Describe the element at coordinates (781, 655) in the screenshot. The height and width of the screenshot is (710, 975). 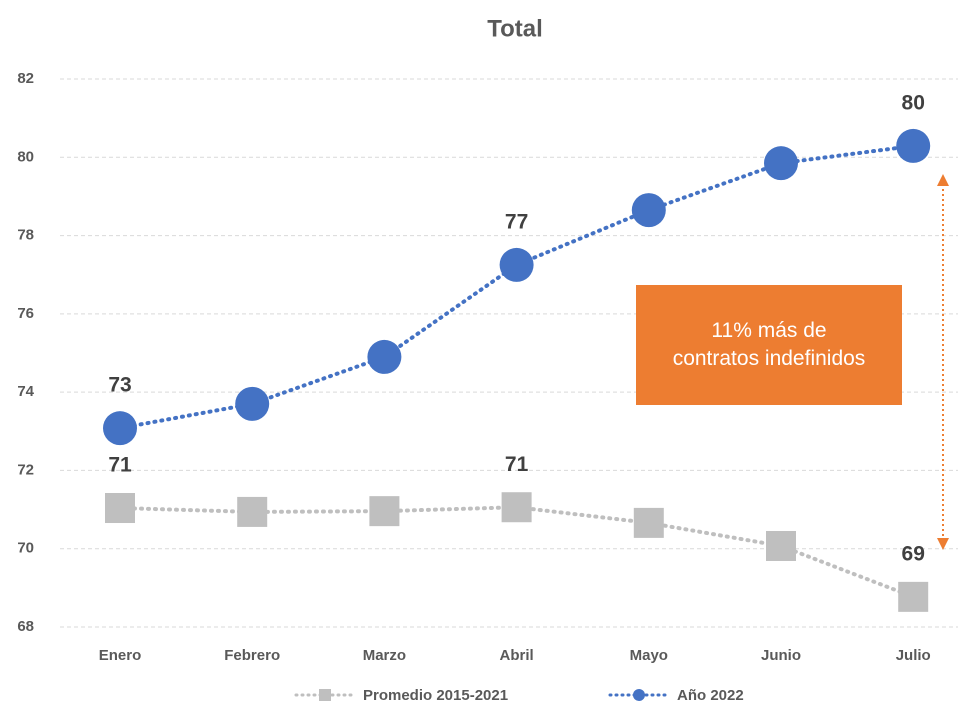
I see `x-tick-label: Junio` at that location.